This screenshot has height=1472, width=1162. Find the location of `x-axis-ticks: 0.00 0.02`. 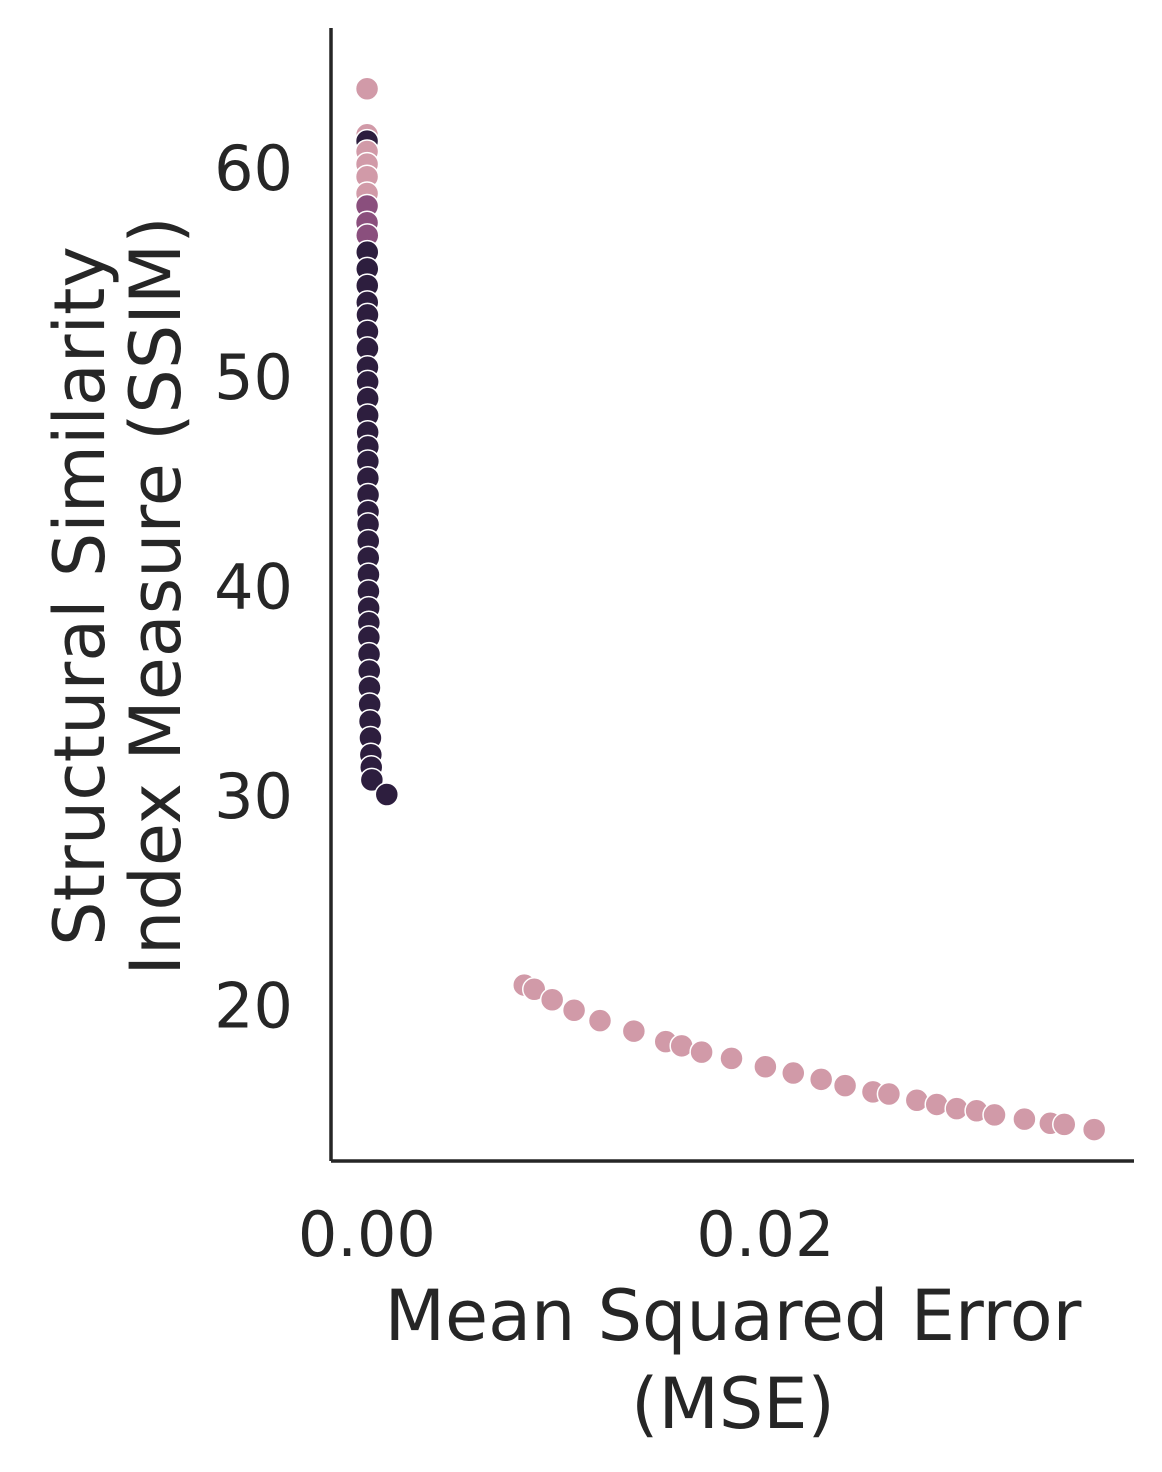

x-axis-ticks: 0.00 0.02 is located at coordinates (566, 1234).